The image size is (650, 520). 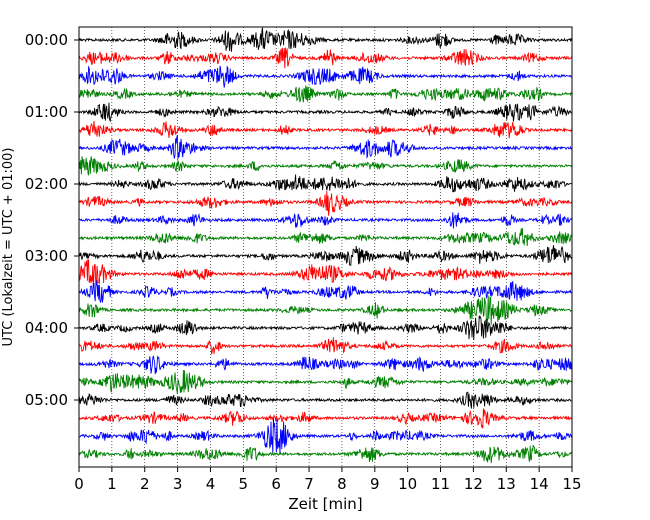 What do you see at coordinates (244, 484) in the screenshot?
I see `x-tick-label: 5` at bounding box center [244, 484].